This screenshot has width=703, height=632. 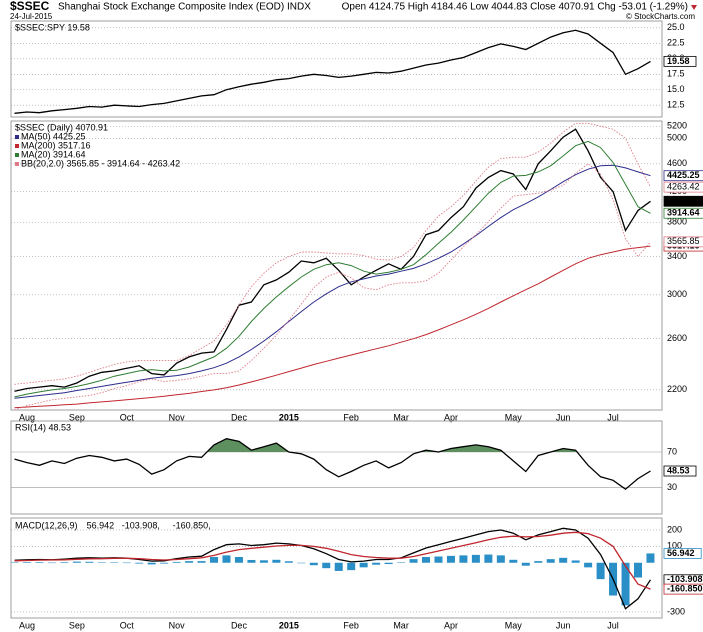 What do you see at coordinates (676, 89) in the screenshot?
I see `y-tick-label: 15.0` at bounding box center [676, 89].